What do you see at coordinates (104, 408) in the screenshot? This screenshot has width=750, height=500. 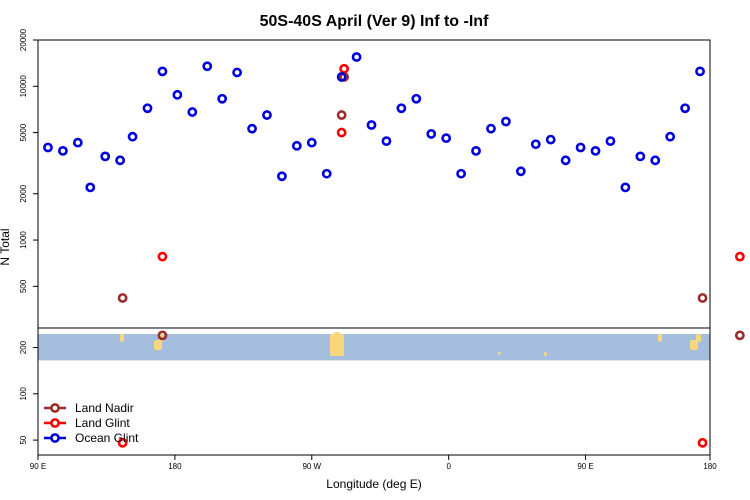 I see `legend-label-land-nadir: Land Nadir` at bounding box center [104, 408].